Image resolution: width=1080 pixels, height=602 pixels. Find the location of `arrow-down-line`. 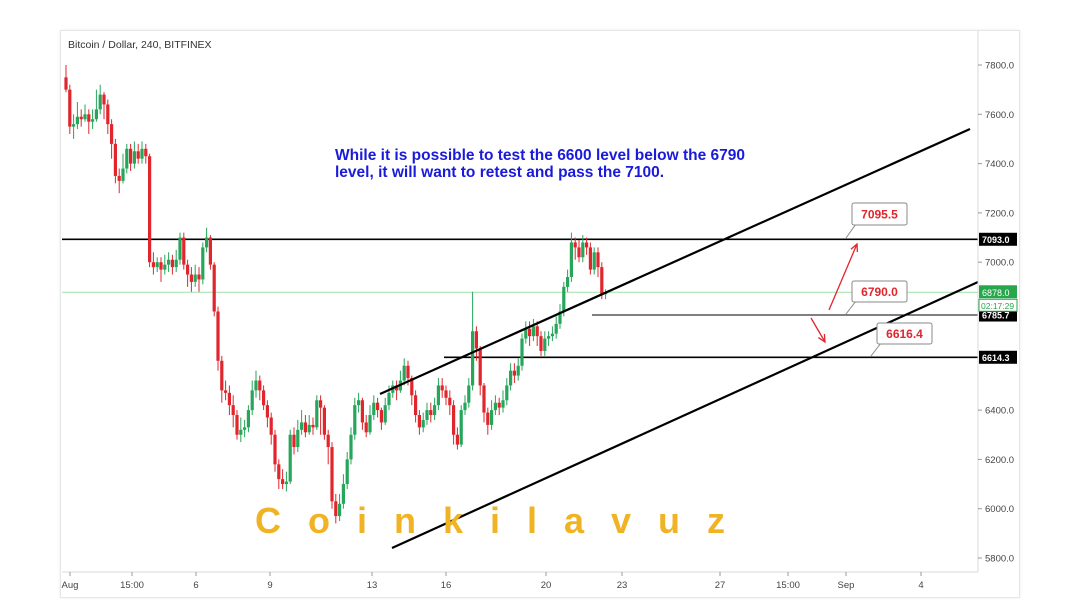

arrow-down-line is located at coordinates (818, 330).